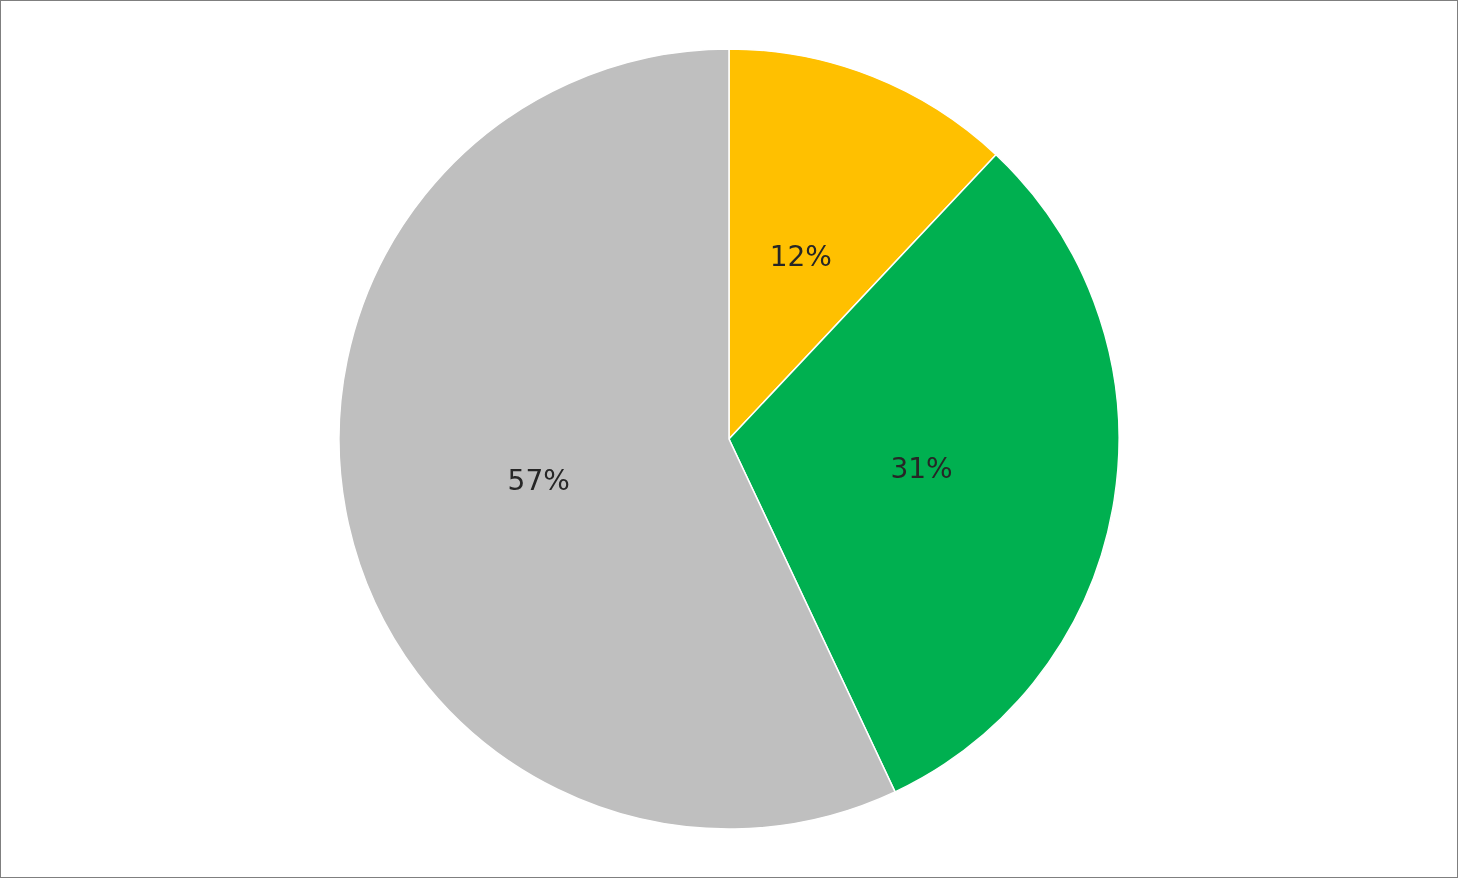  What do you see at coordinates (800, 256) in the screenshot?
I see `data-label: 12%` at bounding box center [800, 256].